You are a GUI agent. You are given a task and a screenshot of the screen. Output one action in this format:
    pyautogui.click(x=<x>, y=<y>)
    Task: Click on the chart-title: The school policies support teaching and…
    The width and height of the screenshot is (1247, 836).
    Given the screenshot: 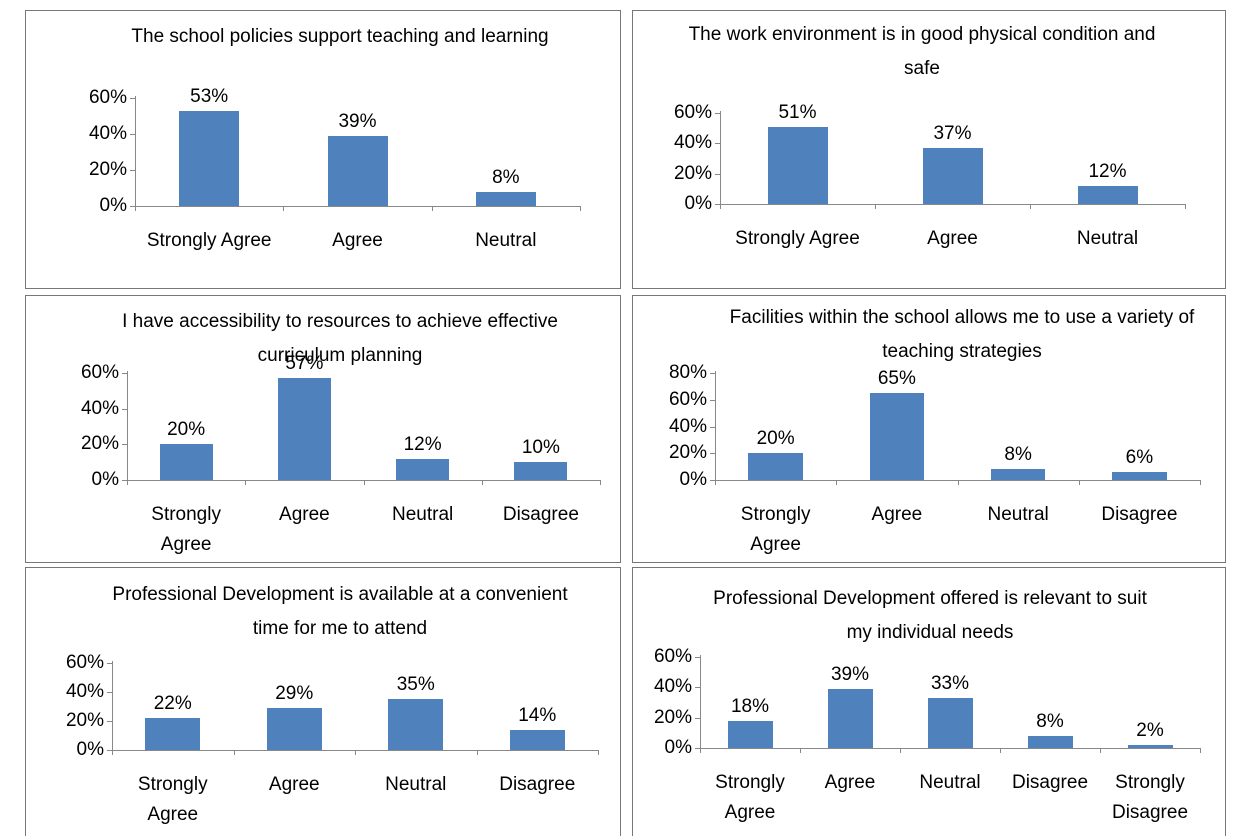 What is the action you would take?
    pyautogui.click(x=340, y=36)
    